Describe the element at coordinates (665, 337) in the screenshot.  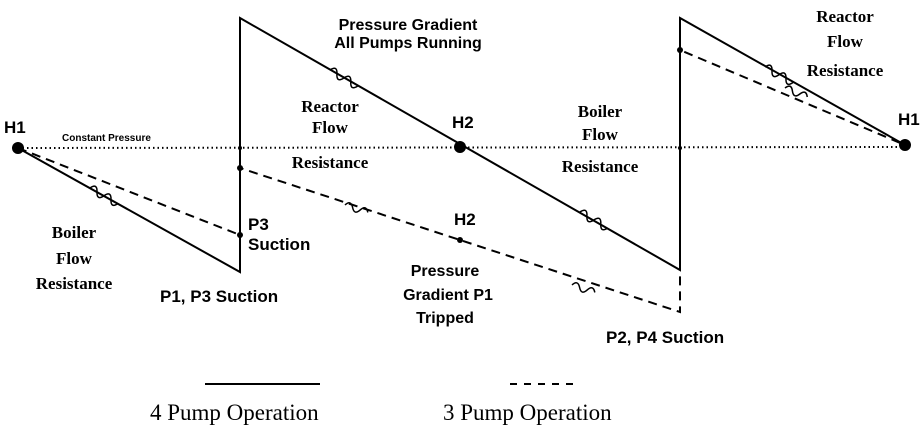
I see `annotation: P2, P4 Suction` at that location.